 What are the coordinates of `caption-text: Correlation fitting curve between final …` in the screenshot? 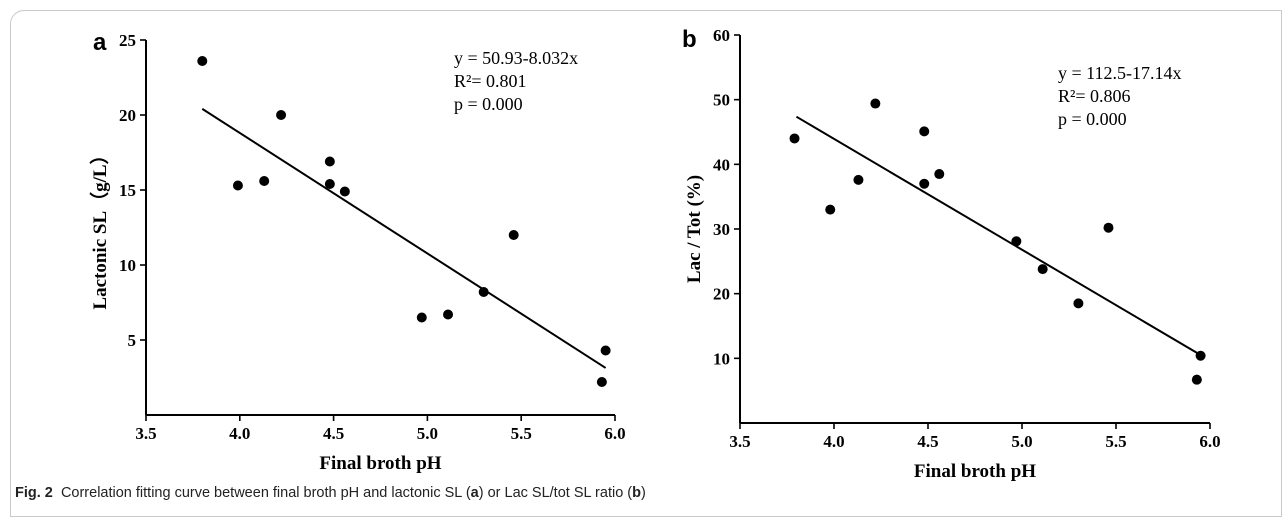 It's located at (265, 493).